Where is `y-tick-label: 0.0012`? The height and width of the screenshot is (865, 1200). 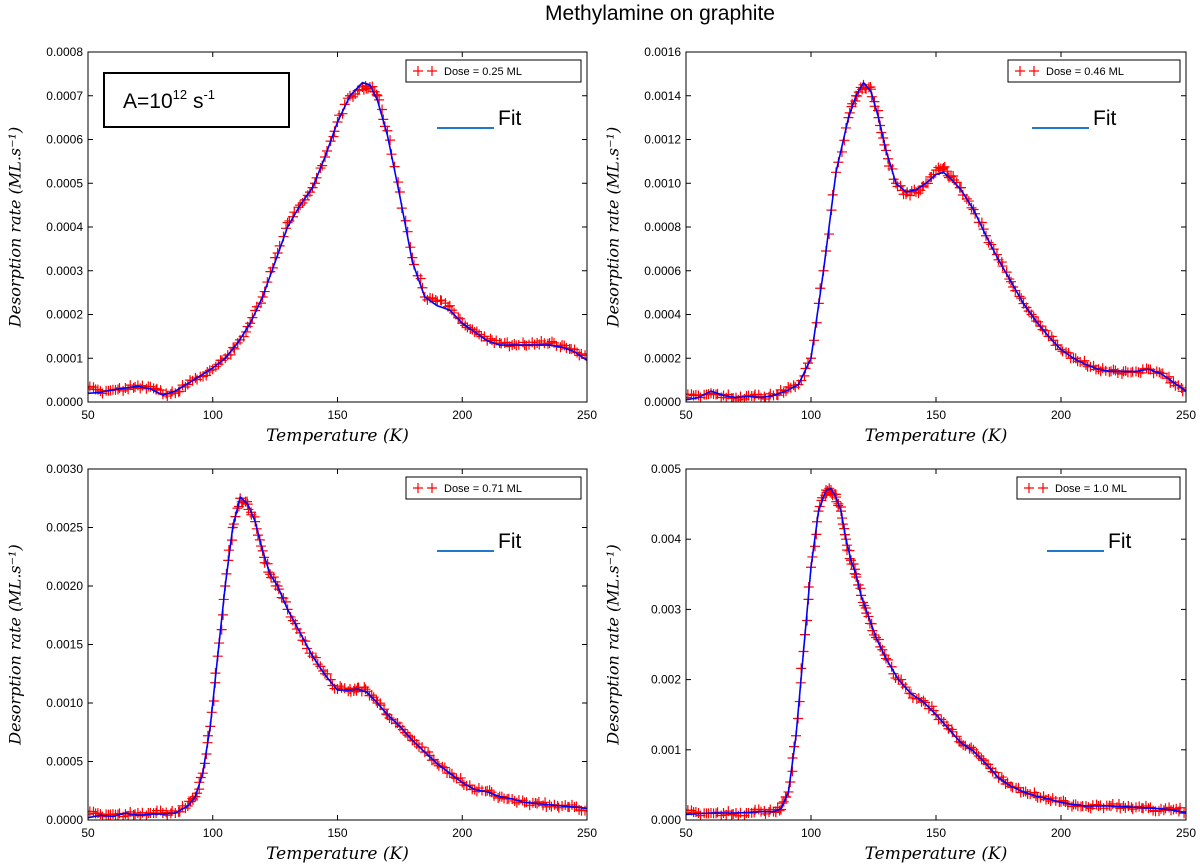
y-tick-label: 0.0012 is located at coordinates (662, 140).